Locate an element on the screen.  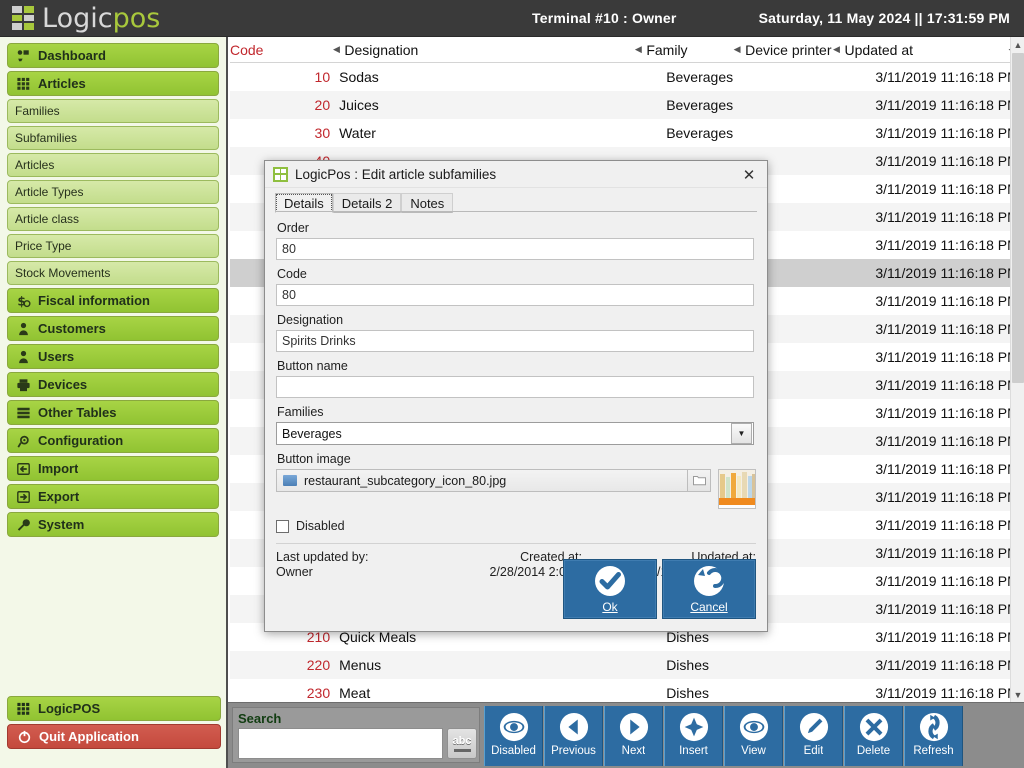
onscreen-keyboard-button: abc is located at coordinates (462, 743).